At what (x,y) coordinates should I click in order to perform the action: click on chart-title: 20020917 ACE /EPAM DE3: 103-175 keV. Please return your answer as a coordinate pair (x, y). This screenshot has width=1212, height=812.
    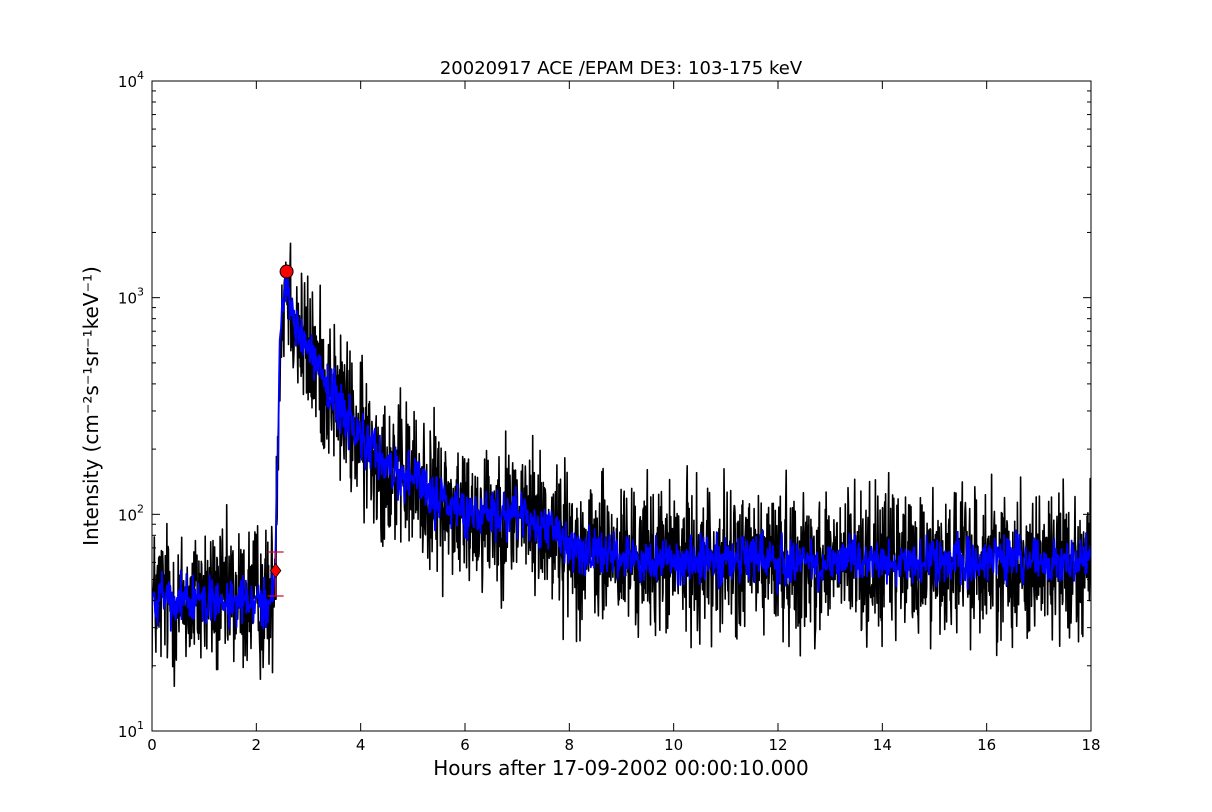
    Looking at the image, I should click on (621, 68).